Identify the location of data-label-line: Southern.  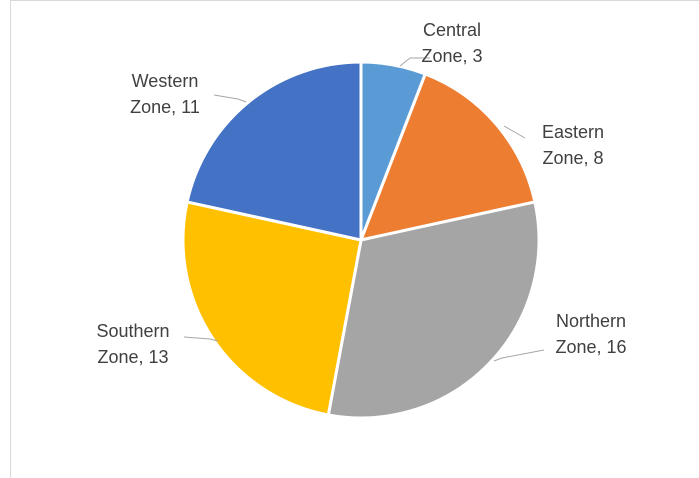
(132, 331).